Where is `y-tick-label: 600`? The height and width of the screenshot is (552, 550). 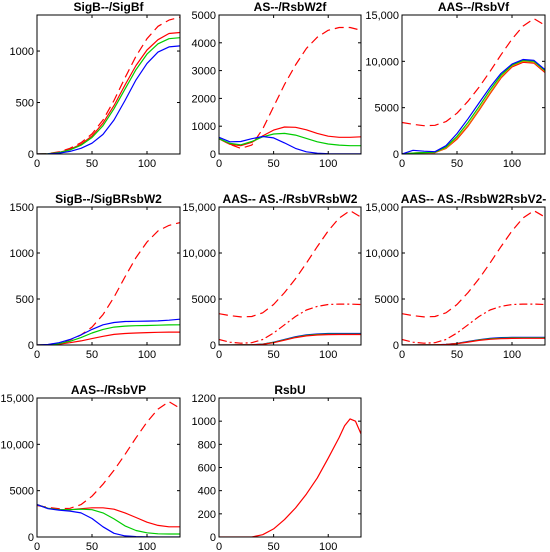
y-tick-label: 600 is located at coordinates (207, 469).